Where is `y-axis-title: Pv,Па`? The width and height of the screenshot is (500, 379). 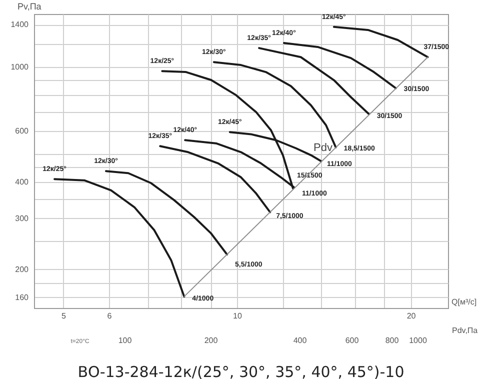
y-axis-title: Pv,Па is located at coordinates (30, 7).